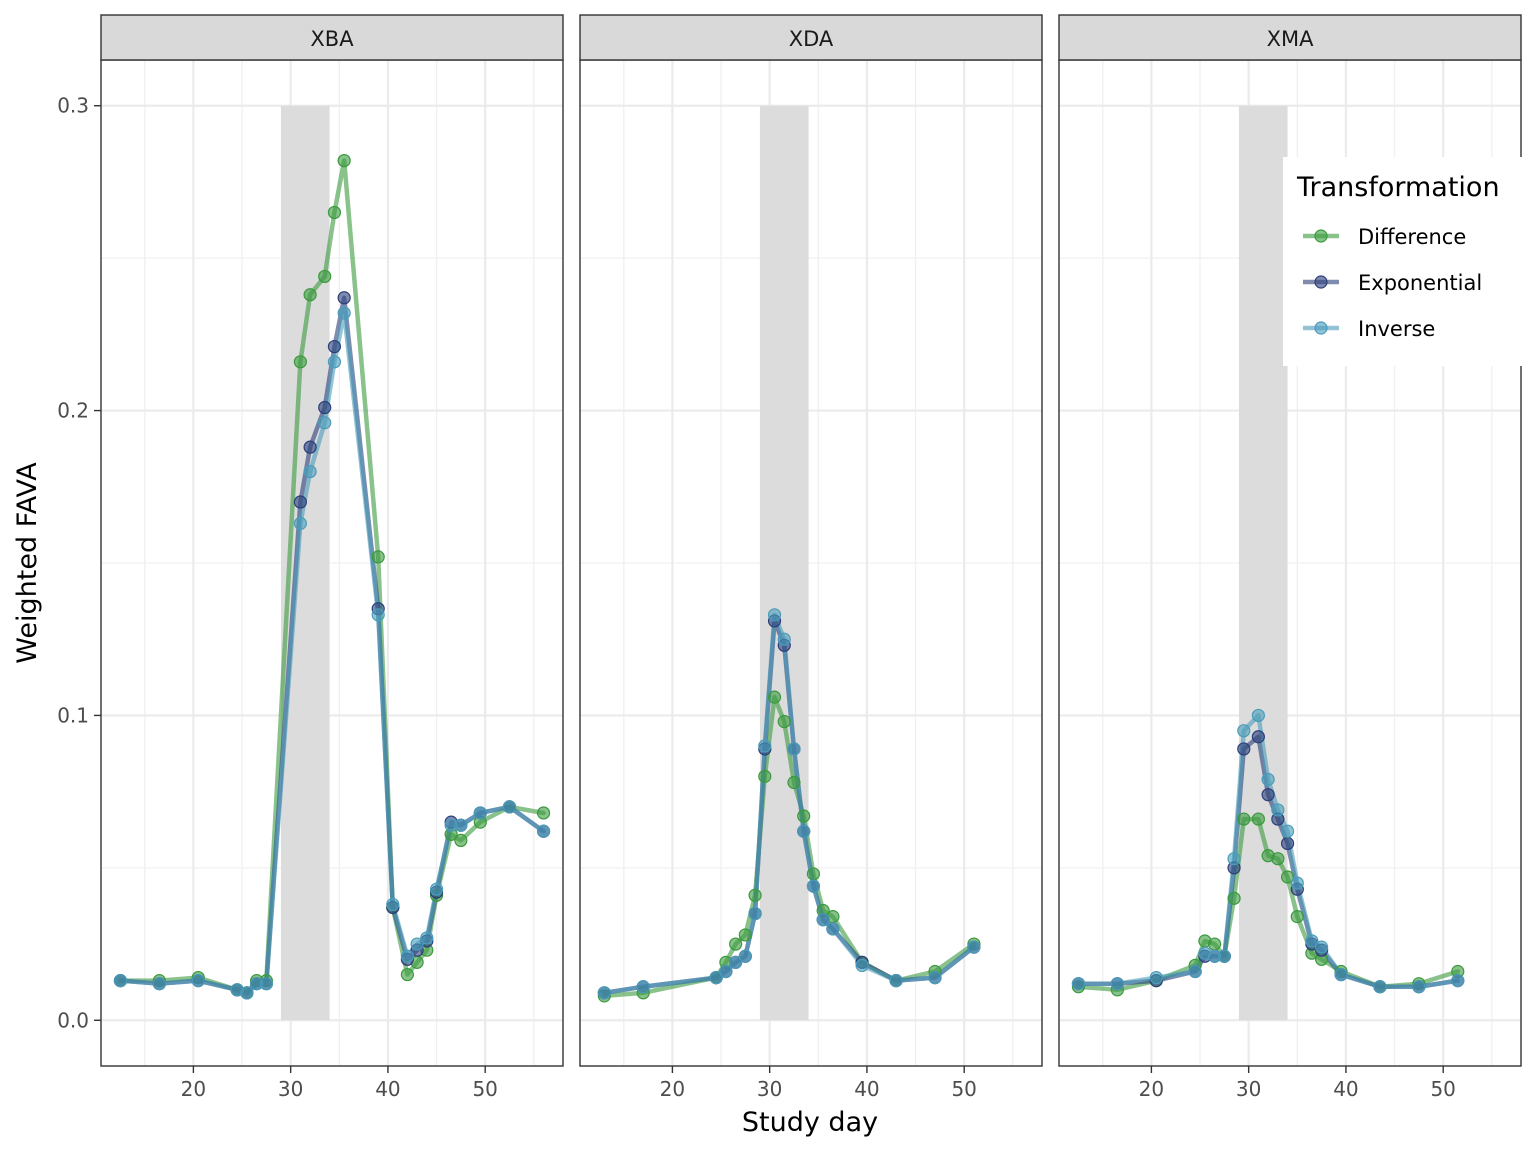 The image size is (1536, 1152). Describe the element at coordinates (1321, 236) in the screenshot. I see `legend-key-point-difference` at that location.